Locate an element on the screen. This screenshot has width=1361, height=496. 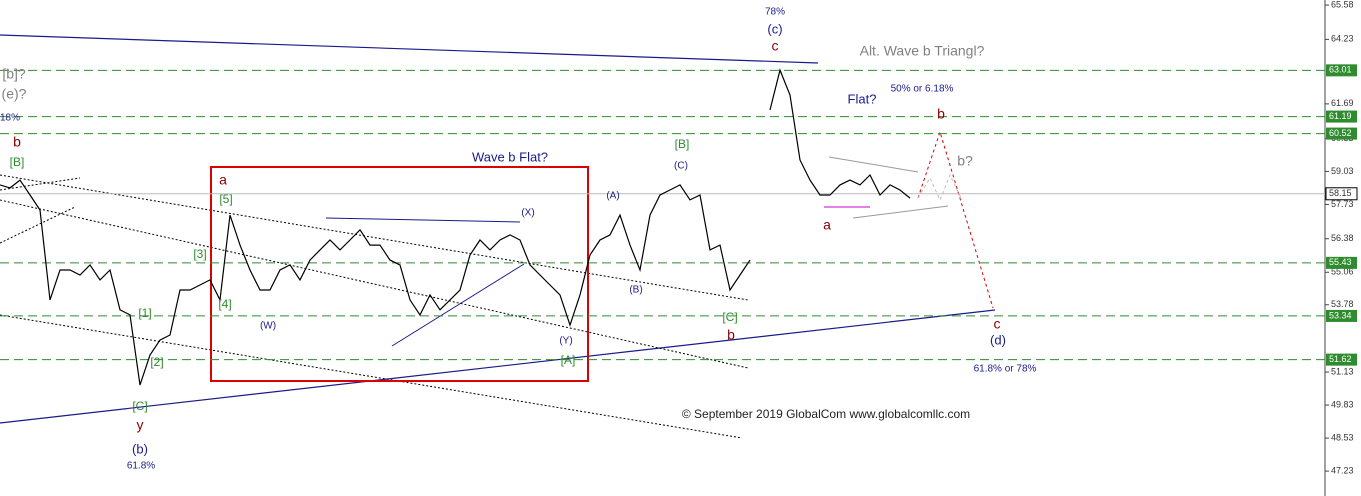
y-tick-label: 65.58 is located at coordinates (1342, 4).